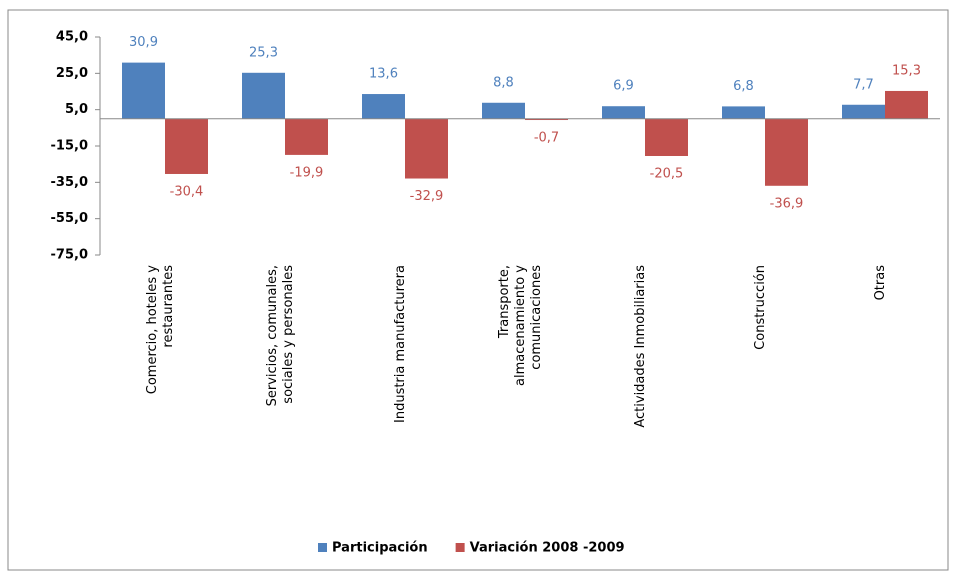 This screenshot has height=579, width=958. I want to click on y-tick-label: 5,0, so click(76, 109).